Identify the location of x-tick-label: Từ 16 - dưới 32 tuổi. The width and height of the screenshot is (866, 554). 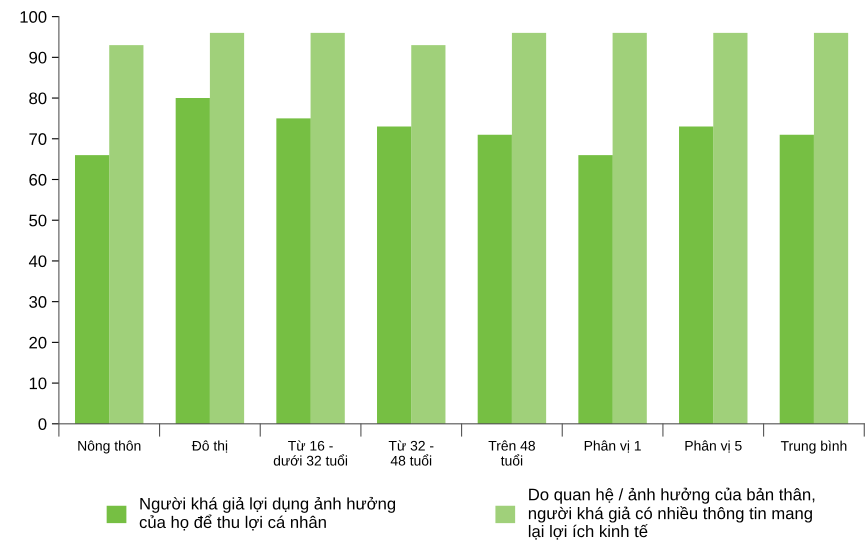
(311, 453).